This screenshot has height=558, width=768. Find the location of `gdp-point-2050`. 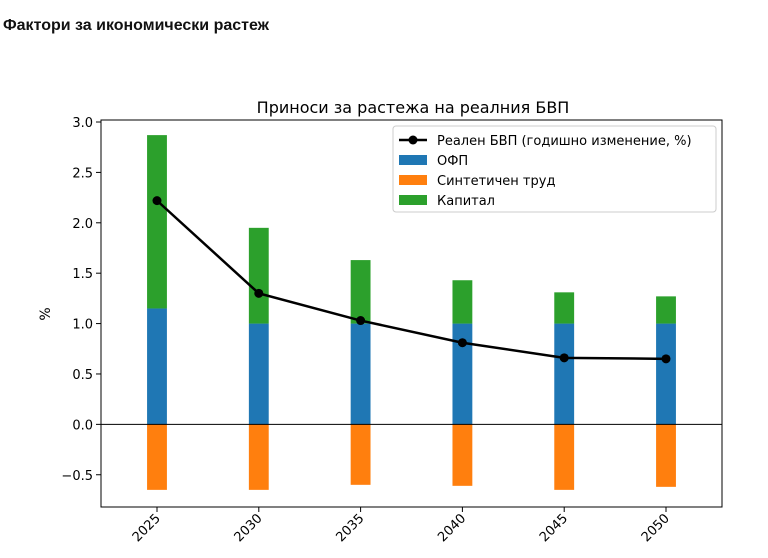

gdp-point-2050 is located at coordinates (666, 359).